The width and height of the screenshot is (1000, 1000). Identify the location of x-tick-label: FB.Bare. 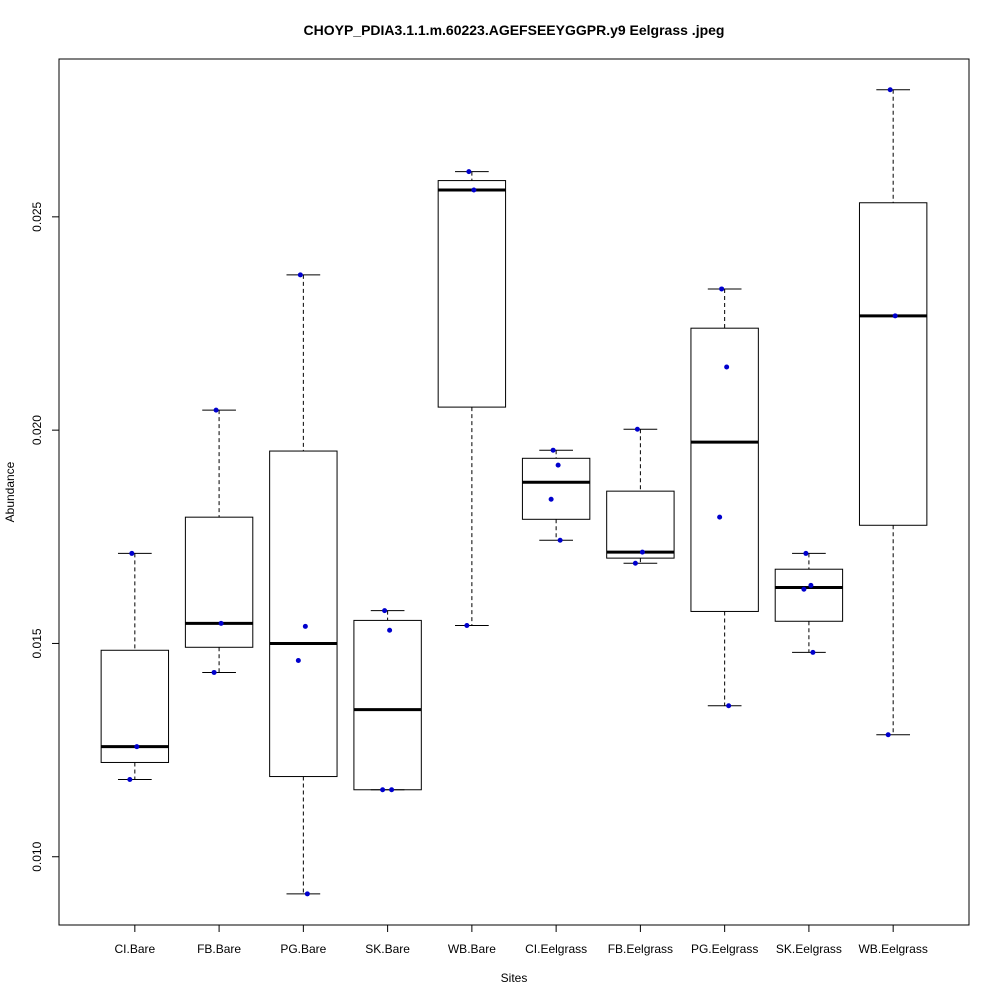
(219, 949).